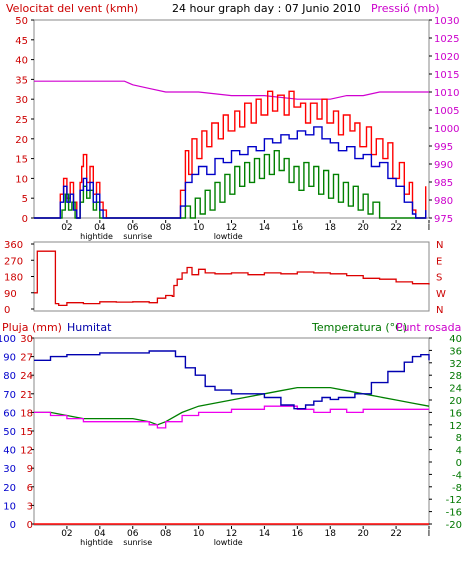  Describe the element at coordinates (457, 475) in the screenshot. I see `temperature-axis-label: -4` at that location.